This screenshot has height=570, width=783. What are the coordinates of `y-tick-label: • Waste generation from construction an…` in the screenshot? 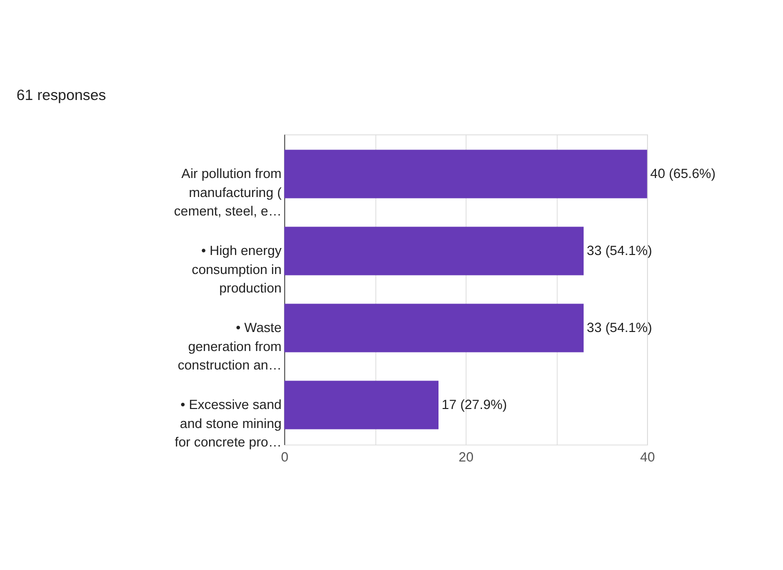 It's located at (230, 346).